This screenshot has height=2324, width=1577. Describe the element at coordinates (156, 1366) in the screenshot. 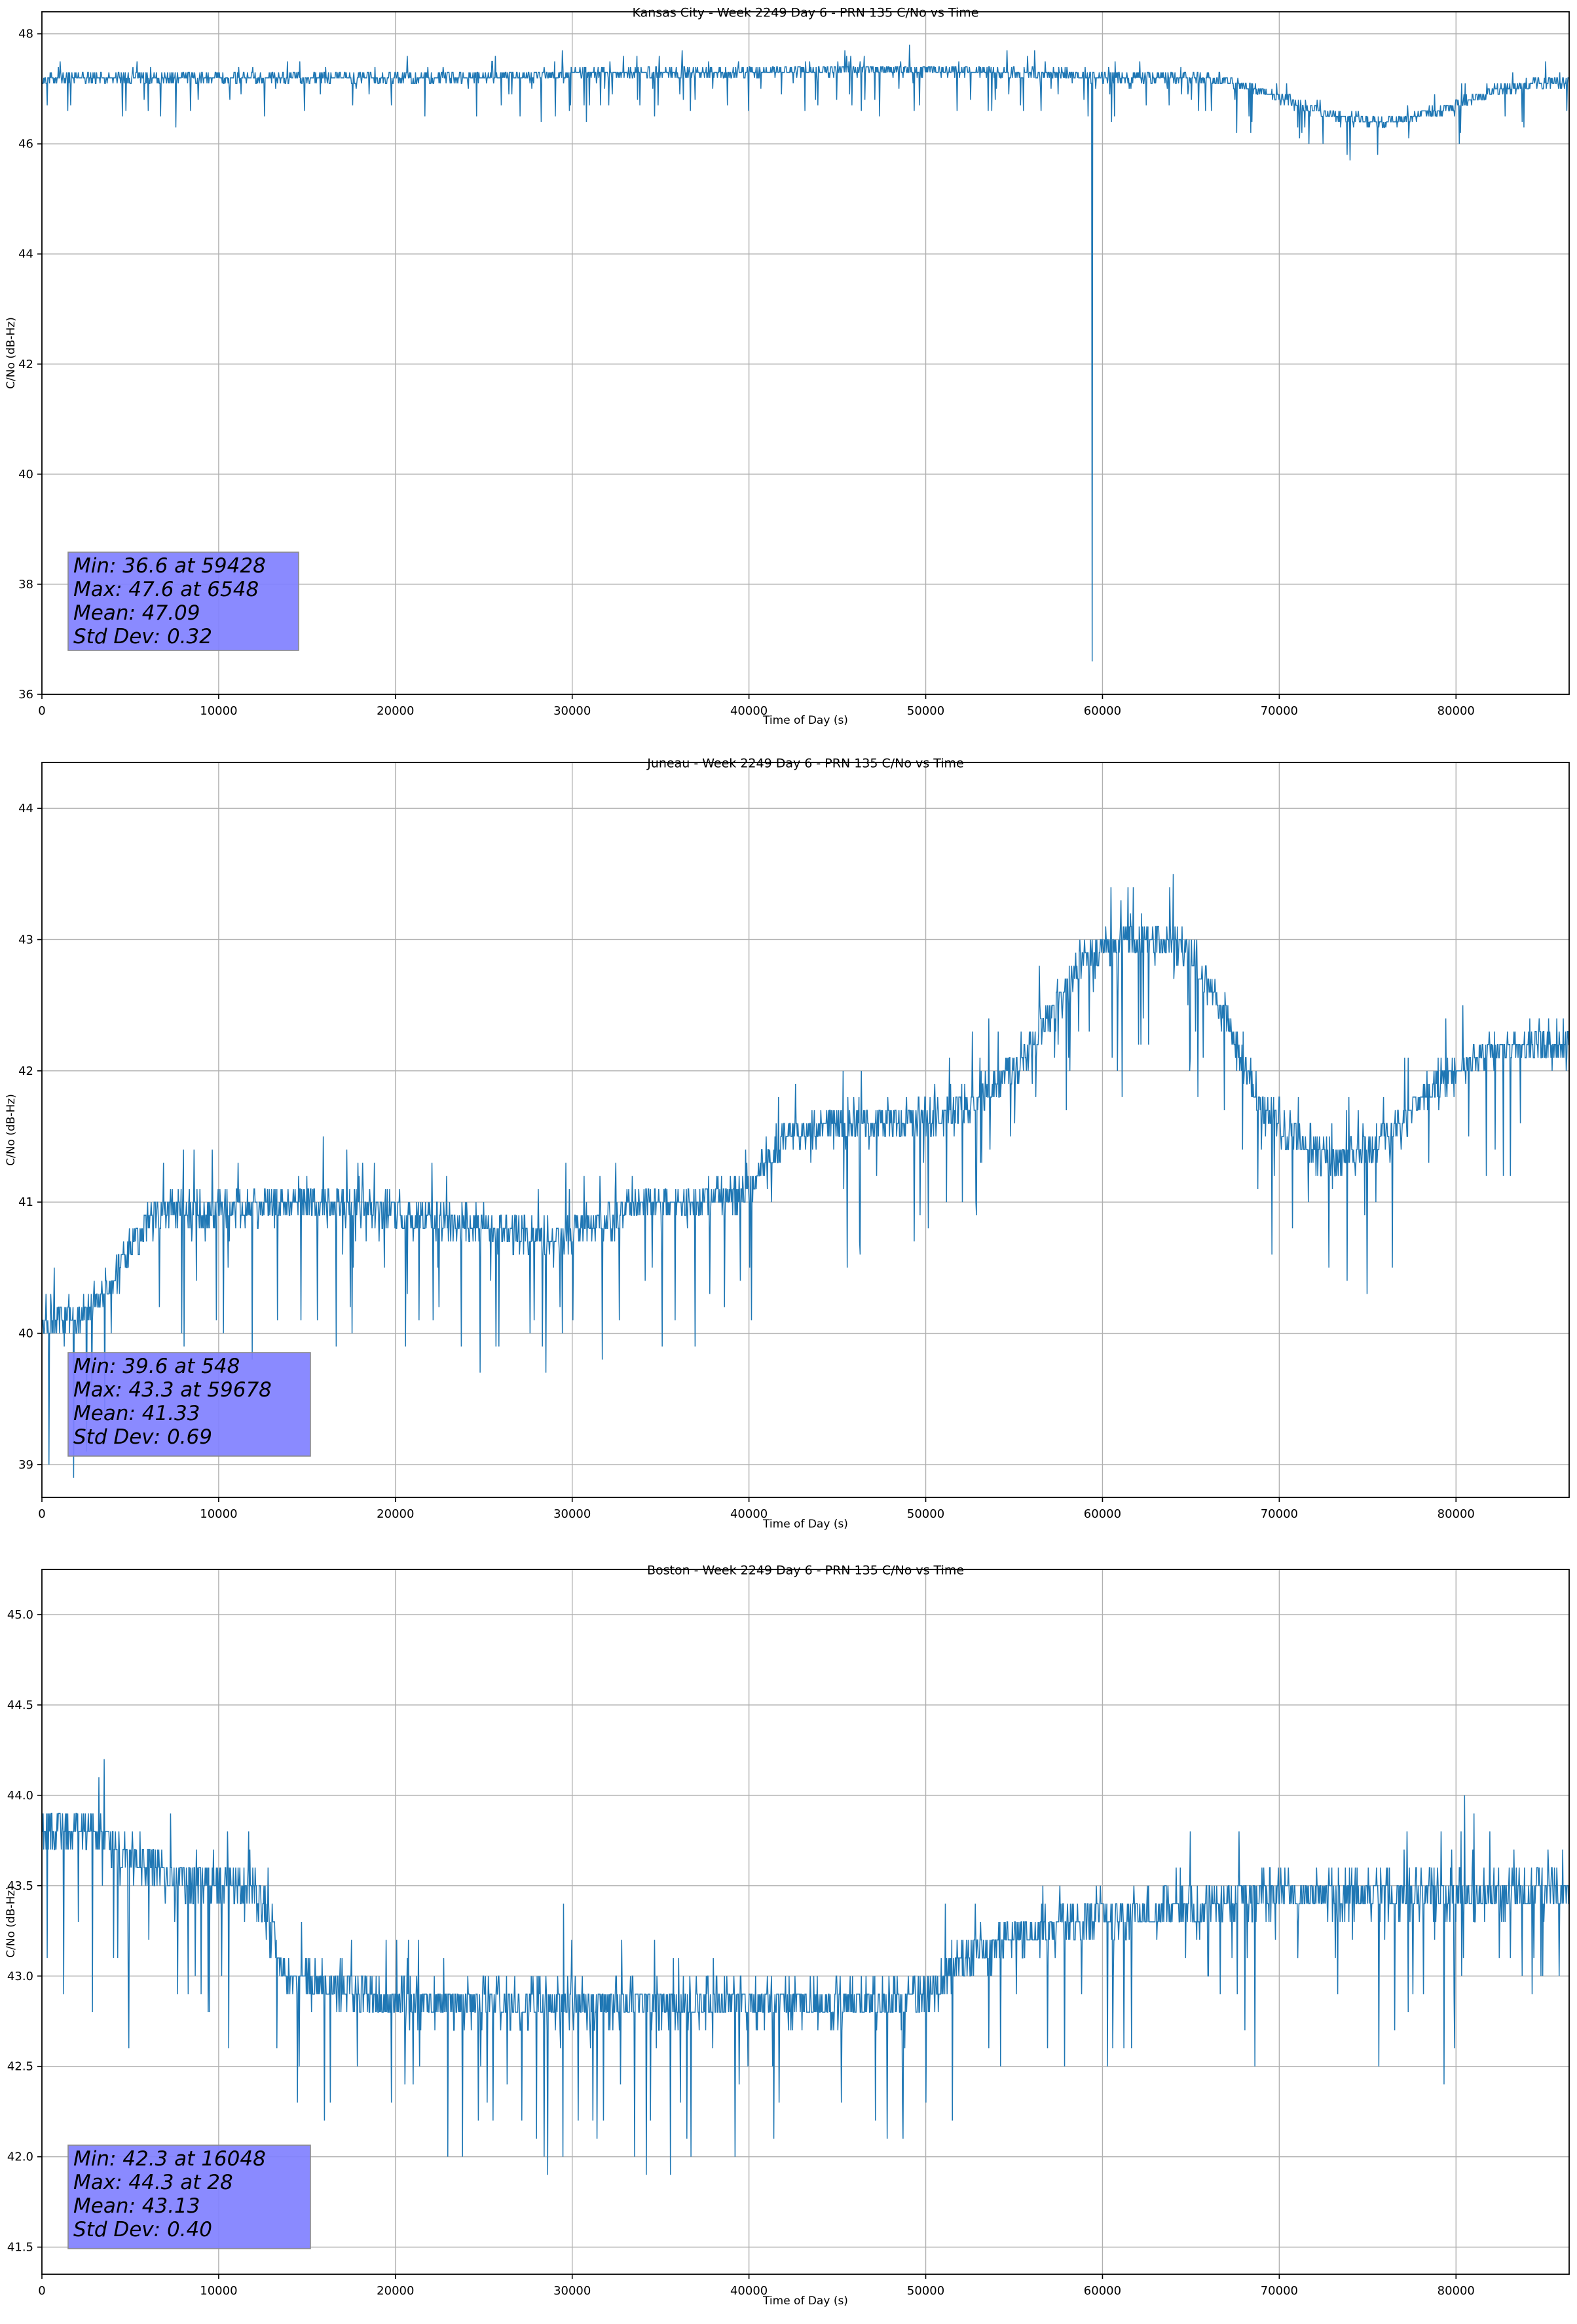

I see `stats-min-label: Min: 39.6 at 548` at that location.